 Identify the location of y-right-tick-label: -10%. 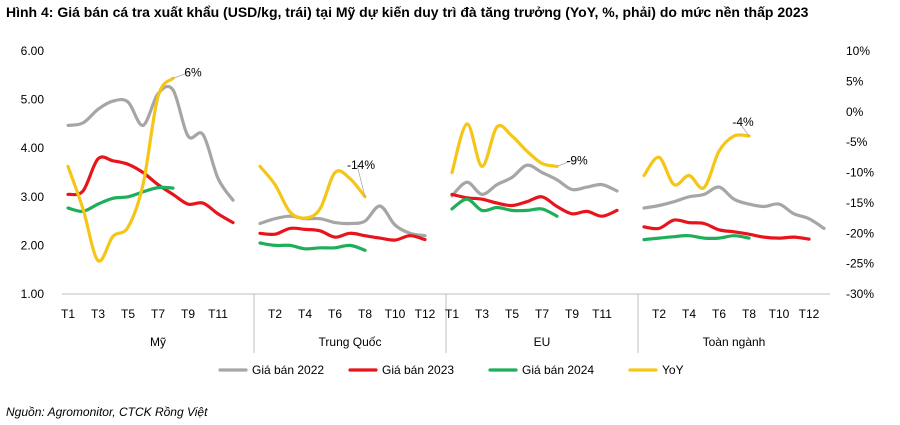
(860, 173).